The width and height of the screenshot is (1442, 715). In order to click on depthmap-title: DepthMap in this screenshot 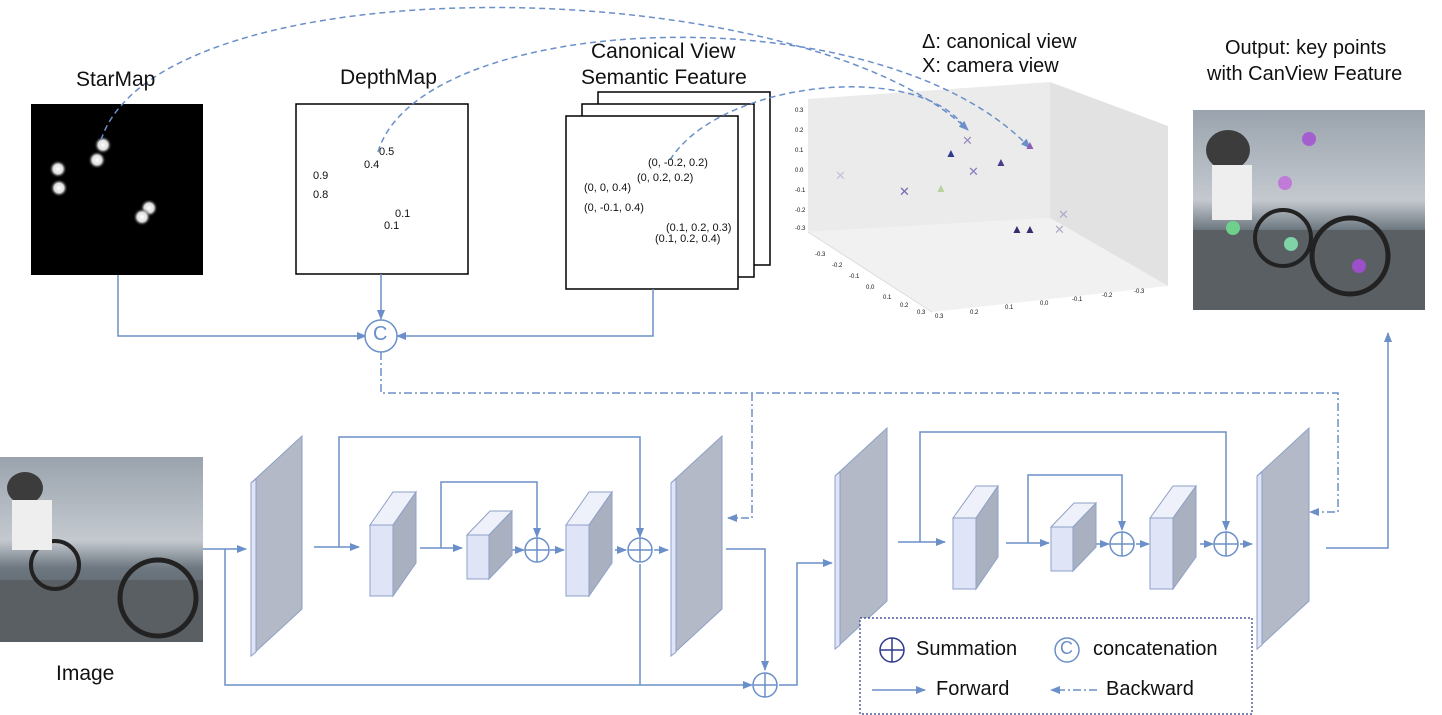, I will do `click(388, 77)`.